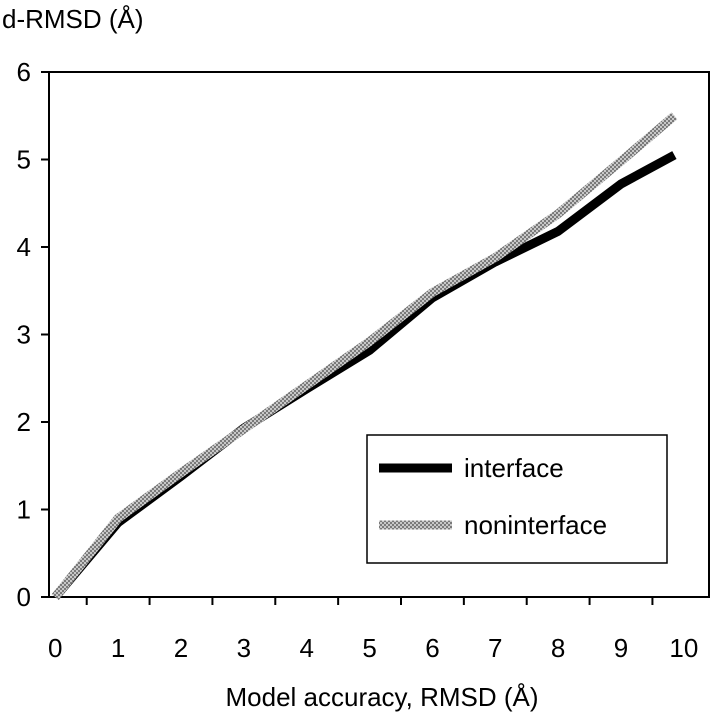  What do you see at coordinates (495, 648) in the screenshot?
I see `x-tick-label: 7` at bounding box center [495, 648].